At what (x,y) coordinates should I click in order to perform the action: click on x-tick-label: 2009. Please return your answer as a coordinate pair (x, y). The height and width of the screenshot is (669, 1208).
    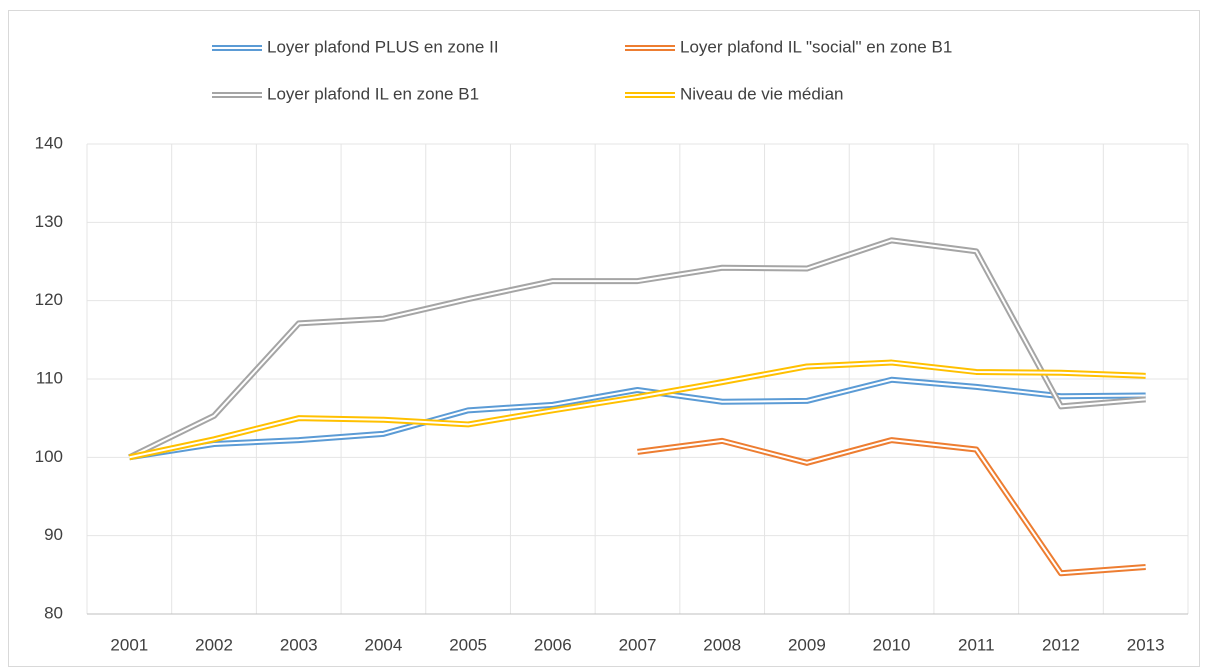
    Looking at the image, I should click on (807, 644).